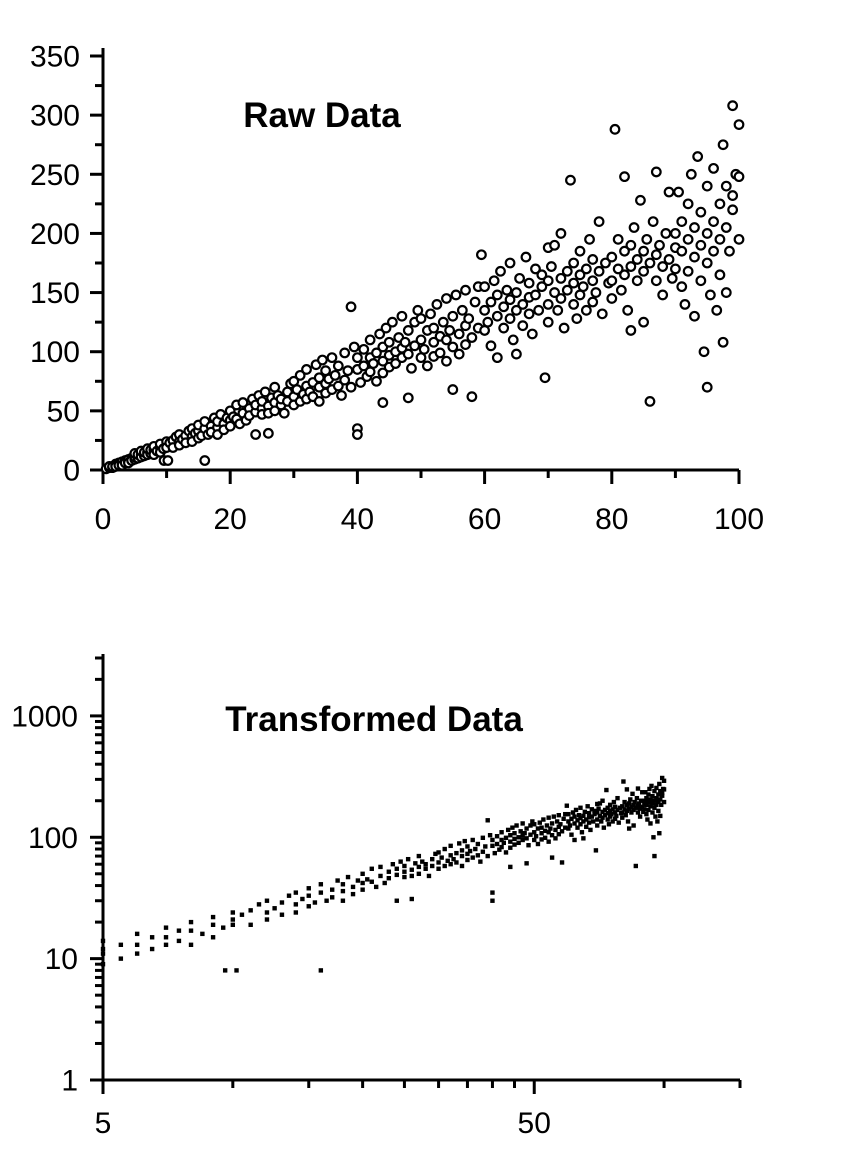 This screenshot has width=848, height=1176. What do you see at coordinates (55, 57) in the screenshot?
I see `y-tick-label: 350` at bounding box center [55, 57].